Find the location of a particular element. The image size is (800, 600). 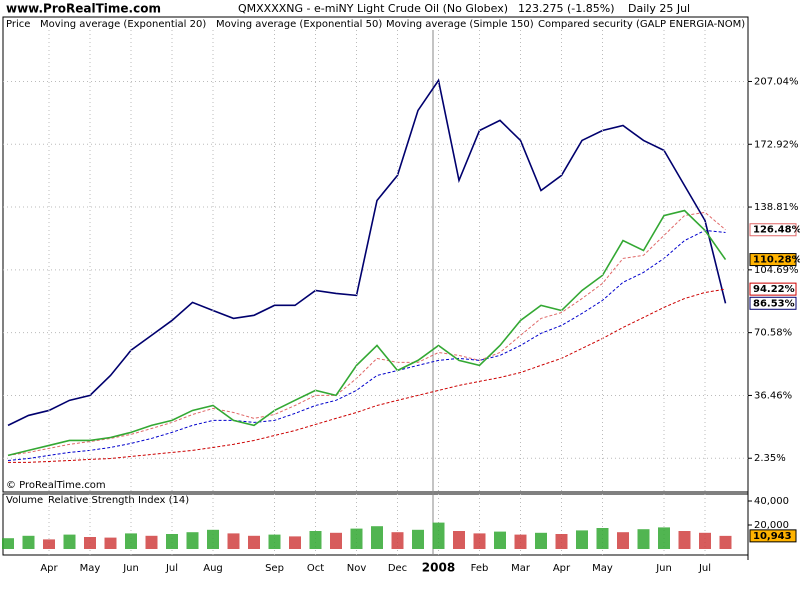

y-tick-label: 207.04% is located at coordinates (776, 81).